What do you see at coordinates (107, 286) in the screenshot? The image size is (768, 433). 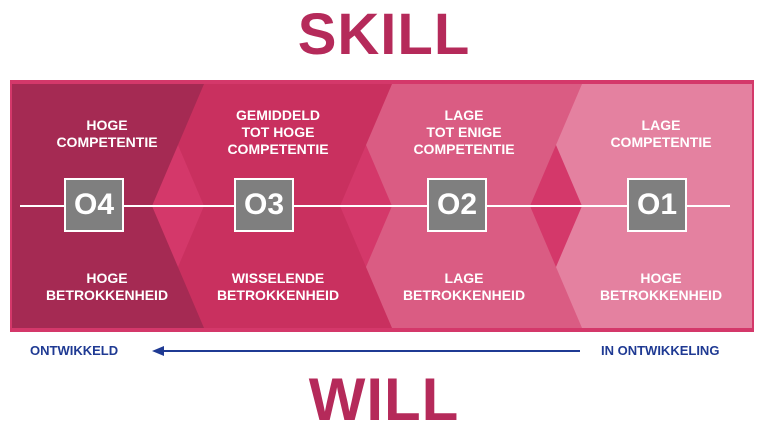 I see `stage-o4-engagement: HOGE BETROKKENHEID` at bounding box center [107, 286].